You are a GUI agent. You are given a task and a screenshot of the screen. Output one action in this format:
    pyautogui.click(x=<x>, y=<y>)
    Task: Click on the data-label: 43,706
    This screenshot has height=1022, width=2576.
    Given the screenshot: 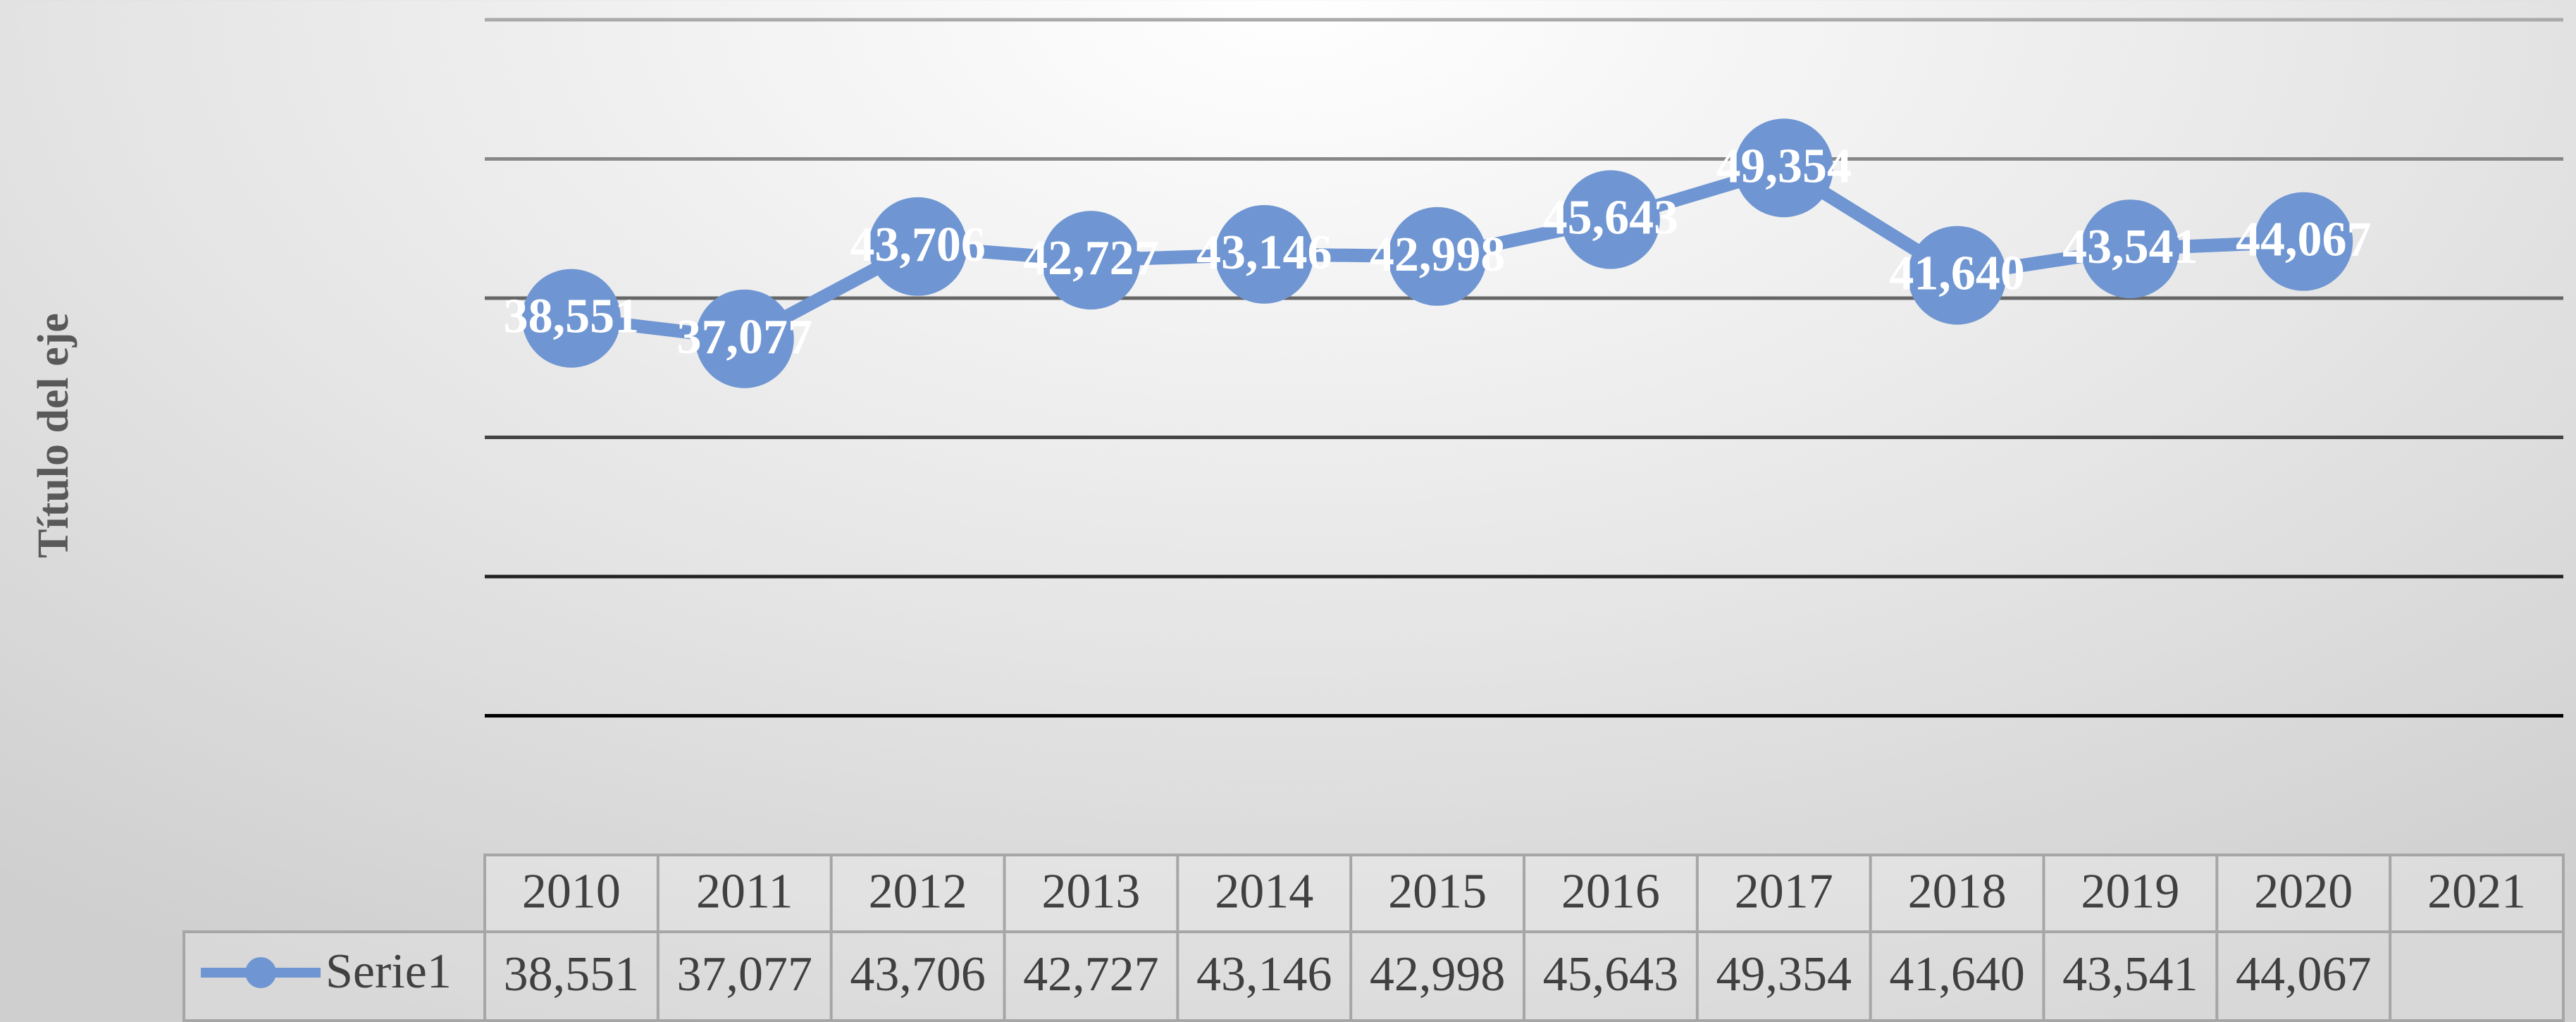 What is the action you would take?
    pyautogui.click(x=918, y=245)
    